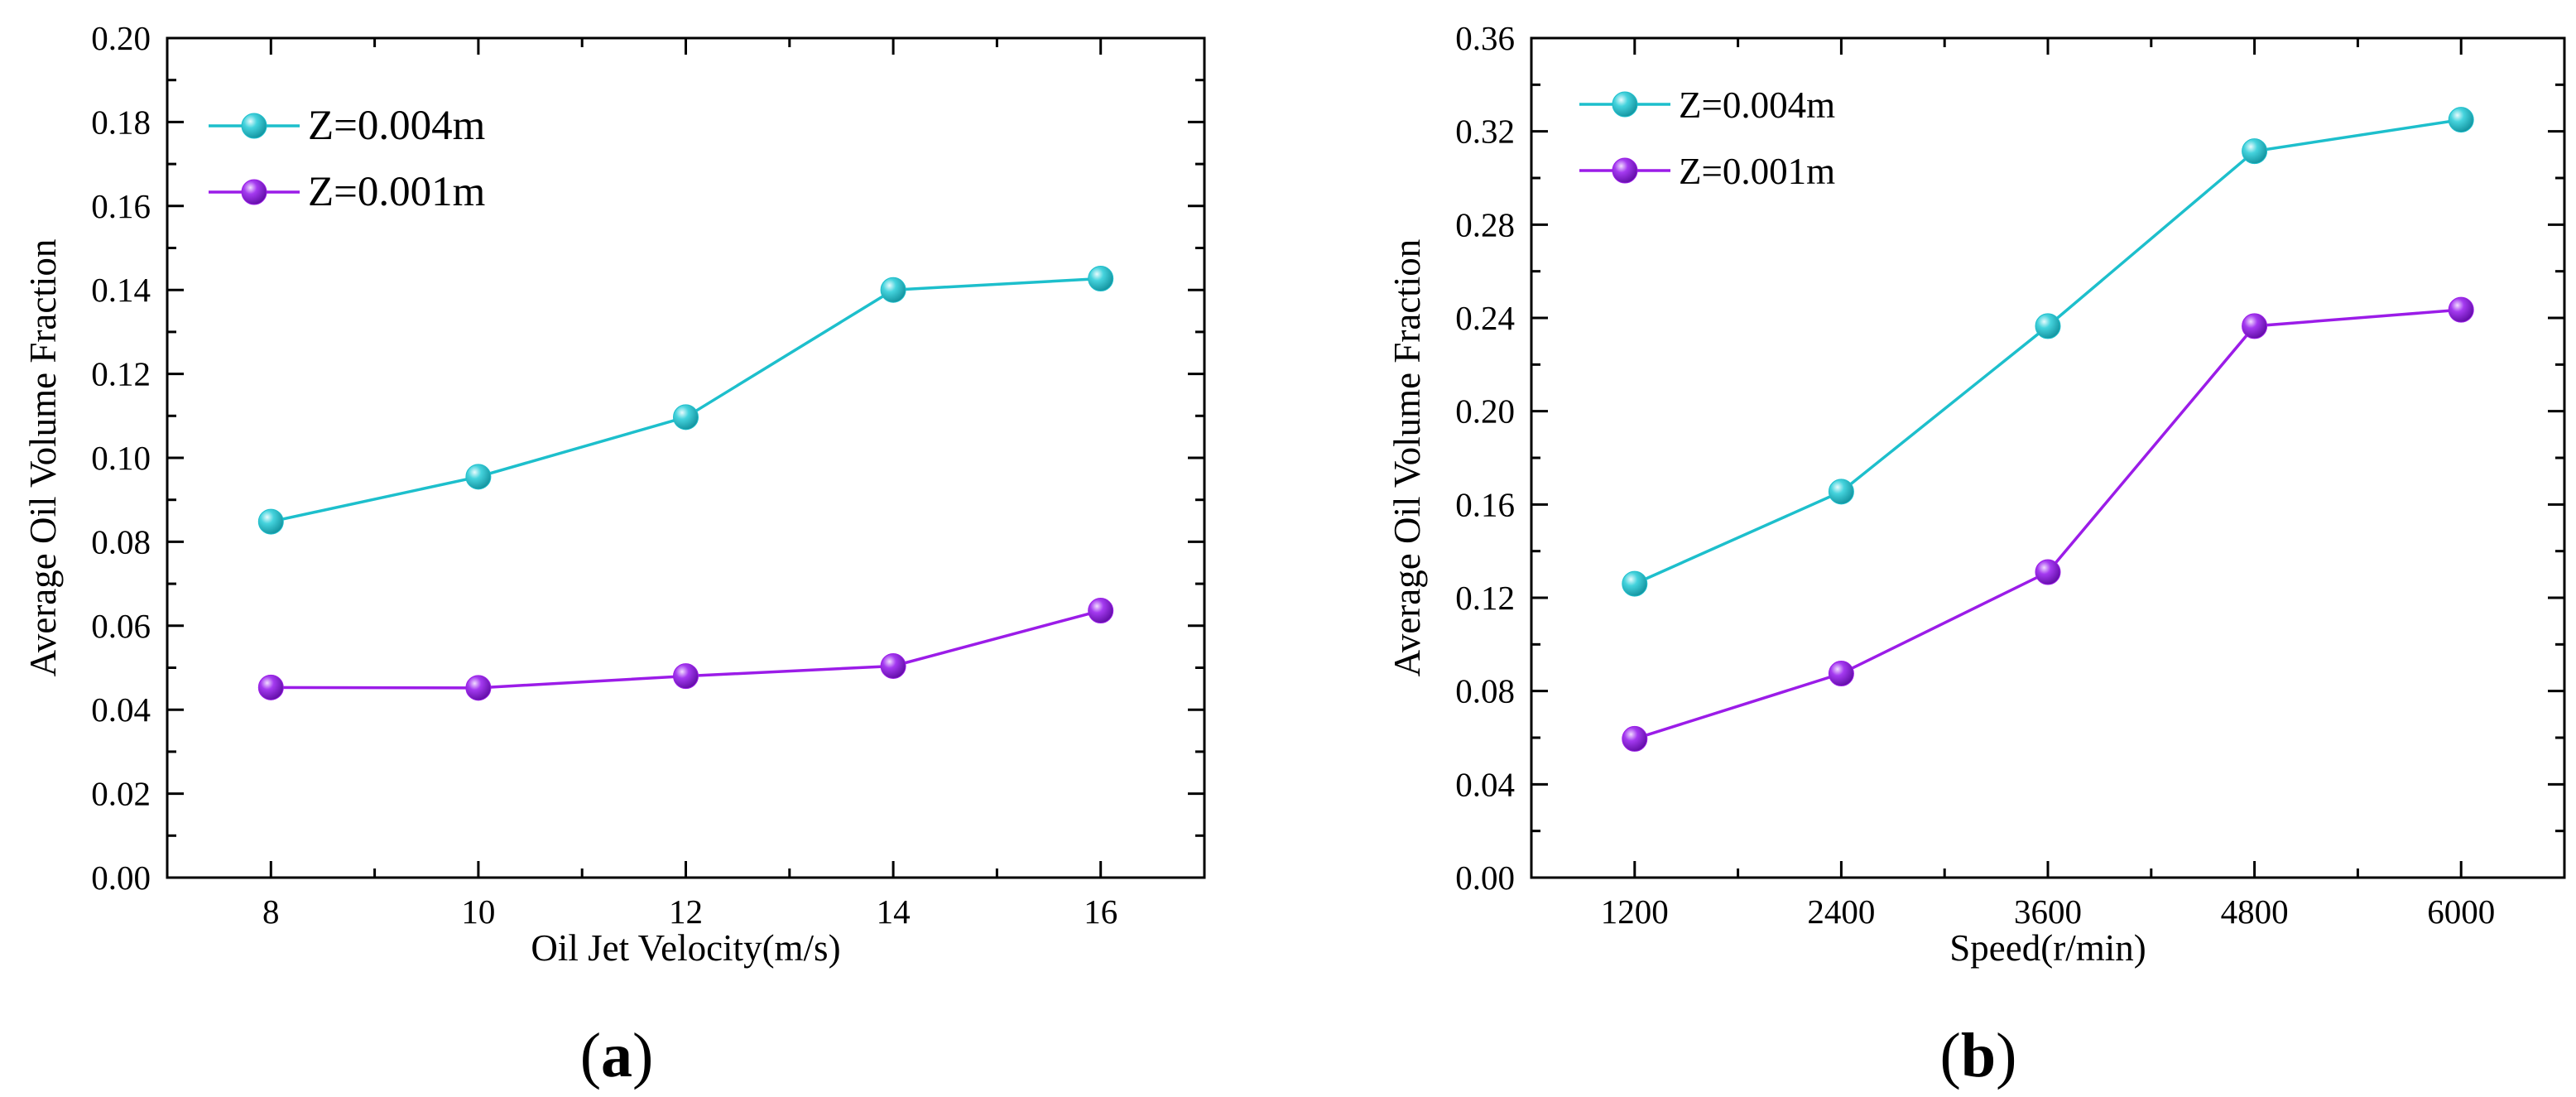  What do you see at coordinates (1485, 318) in the screenshot?
I see `y-tick-label: 0.24` at bounding box center [1485, 318].